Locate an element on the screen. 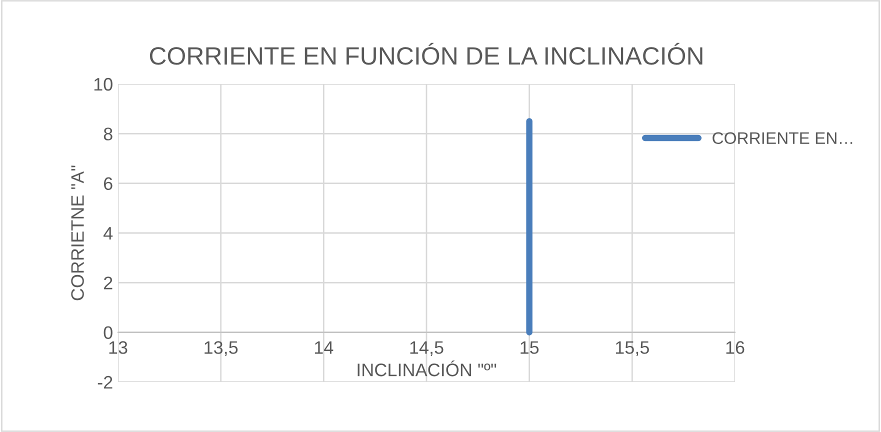 The height and width of the screenshot is (432, 881). x-tick-label: 13,5 is located at coordinates (221, 348).